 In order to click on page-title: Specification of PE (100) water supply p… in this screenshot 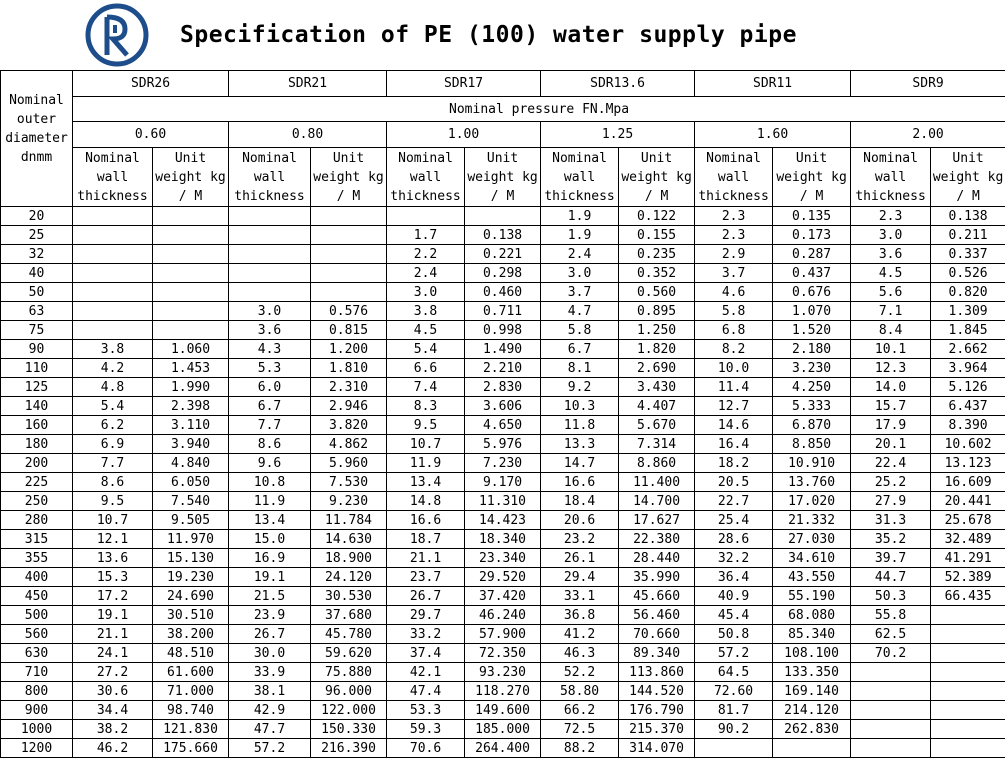, I will do `click(488, 35)`.